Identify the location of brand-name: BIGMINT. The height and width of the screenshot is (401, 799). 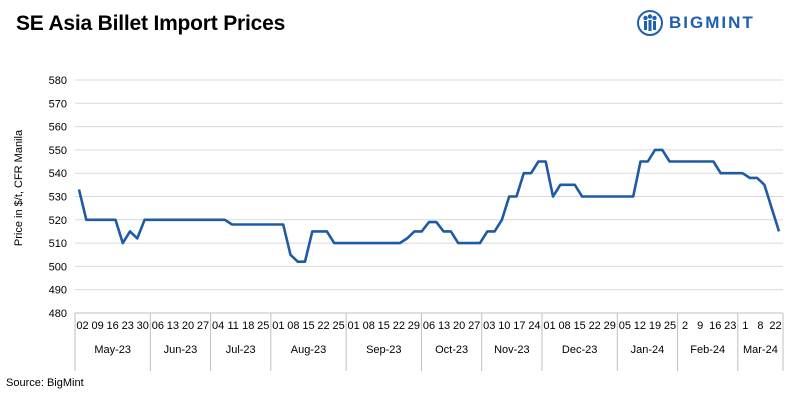
(712, 22).